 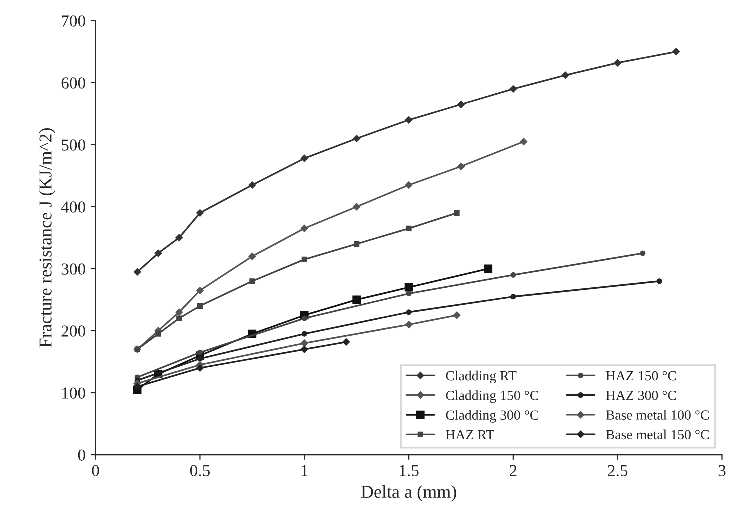 I want to click on x-tick-label: 2, so click(x=513, y=470).